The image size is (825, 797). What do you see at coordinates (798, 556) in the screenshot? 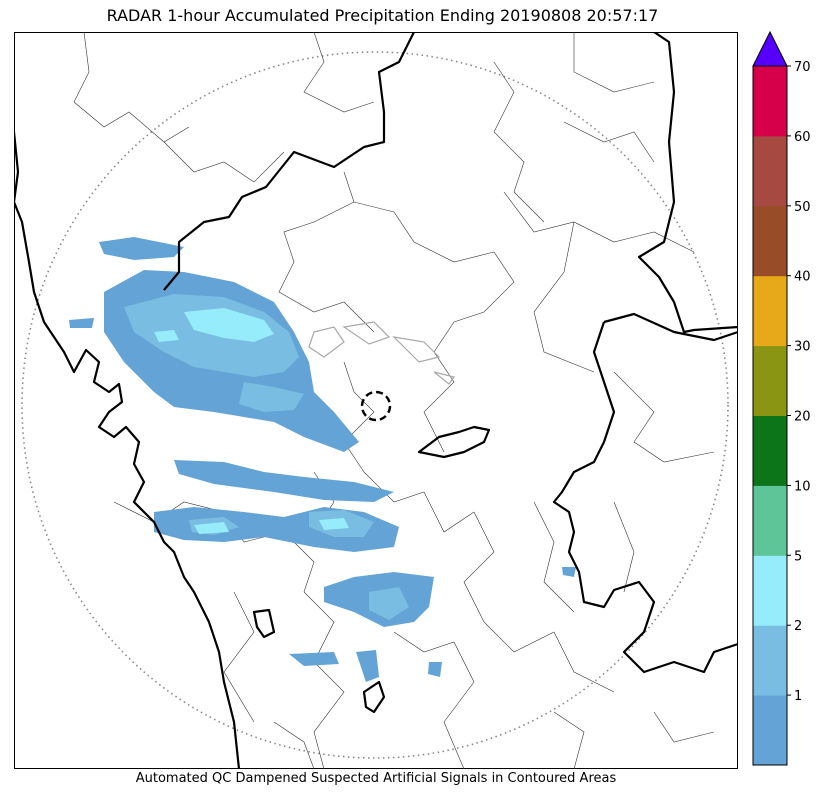
I see `colorbar-tick-label: 5` at bounding box center [798, 556].